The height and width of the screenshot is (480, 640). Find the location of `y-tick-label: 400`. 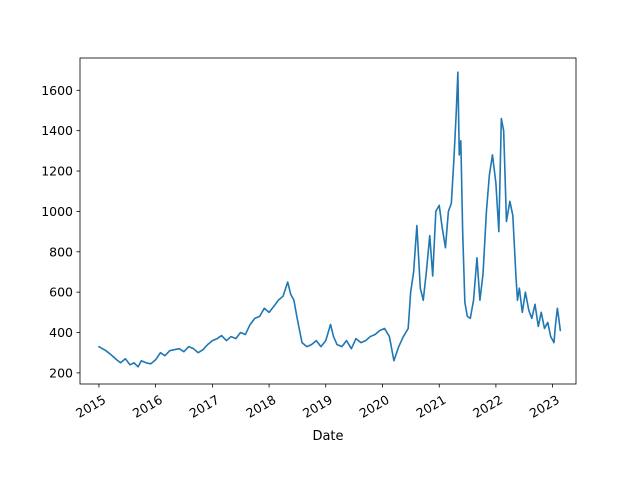

y-tick-label: 400 is located at coordinates (61, 332).